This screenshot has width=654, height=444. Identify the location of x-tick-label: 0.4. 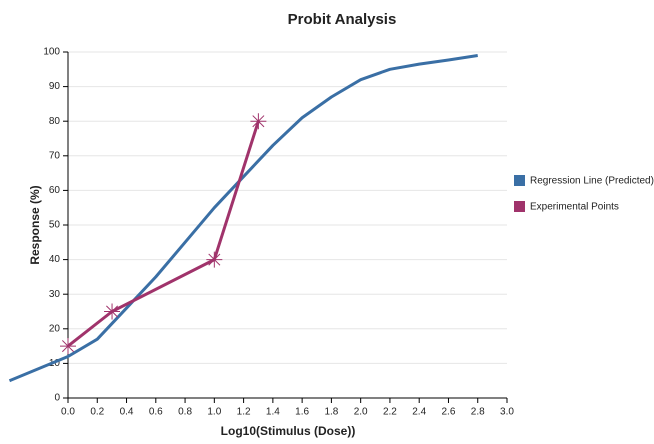
(127, 412).